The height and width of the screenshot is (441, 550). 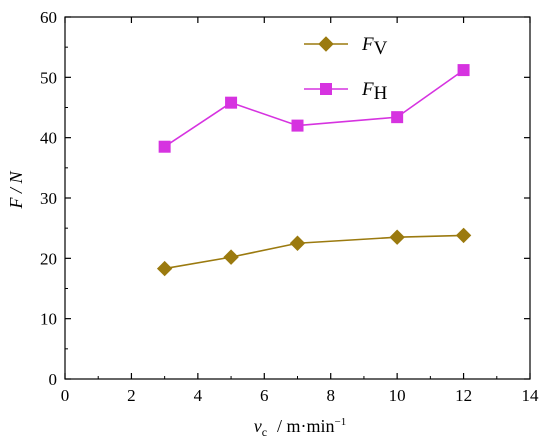 What do you see at coordinates (397, 395) in the screenshot?
I see `x-tick-label: 10` at bounding box center [397, 395].